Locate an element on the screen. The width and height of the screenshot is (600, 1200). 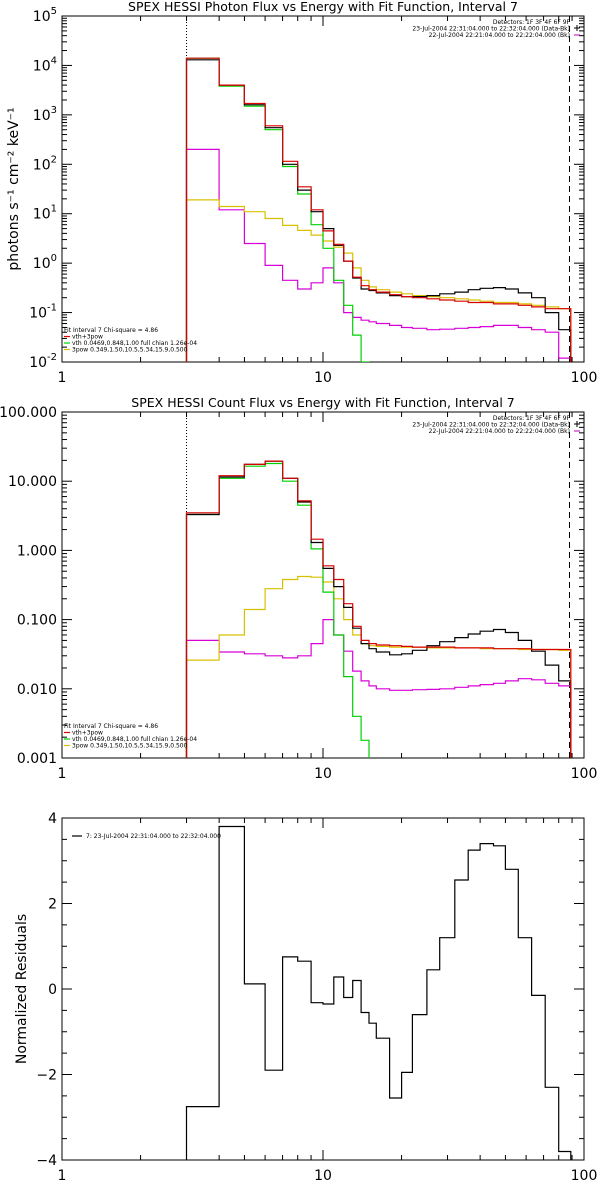
y-tick-label: 0 is located at coordinates (52, 990).